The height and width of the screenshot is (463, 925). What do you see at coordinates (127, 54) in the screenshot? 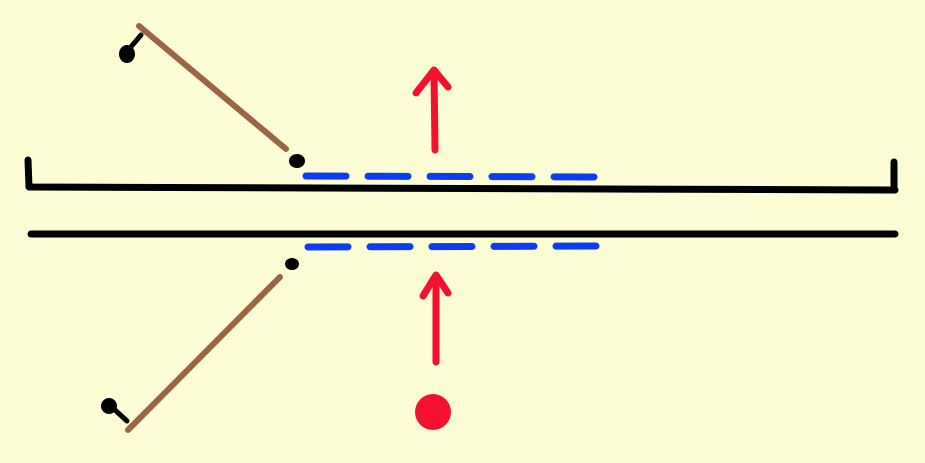
I see `upper-flap-knob-icon` at bounding box center [127, 54].